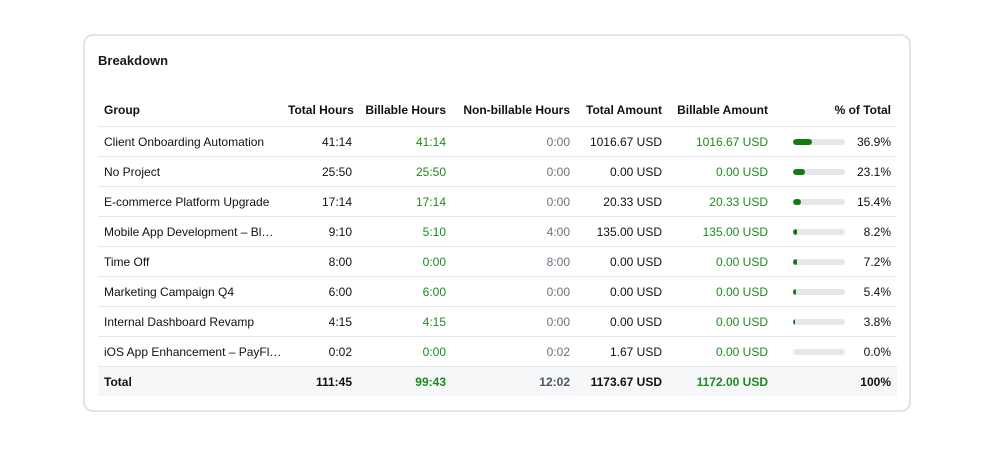 Image resolution: width=996 pixels, height=450 pixels. I want to click on billable-hours-cell: 4:15, so click(405, 321).